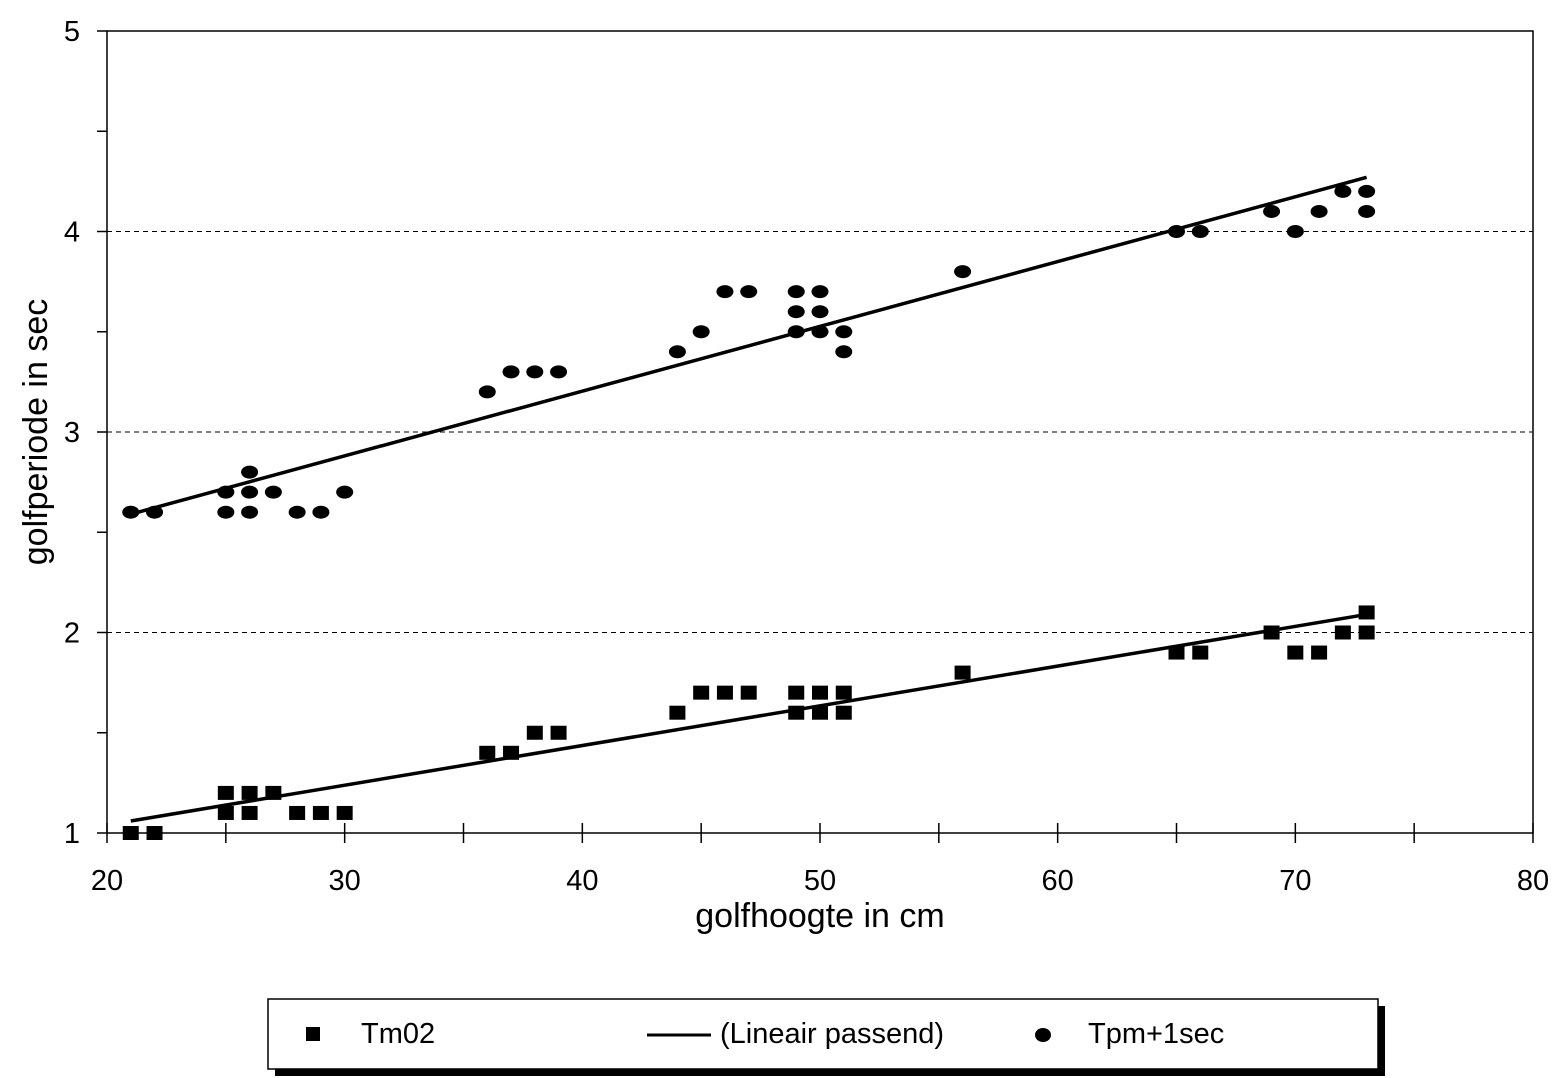 The height and width of the screenshot is (1078, 1554). Describe the element at coordinates (1058, 881) in the screenshot. I see `x-tick-label: 60` at that location.